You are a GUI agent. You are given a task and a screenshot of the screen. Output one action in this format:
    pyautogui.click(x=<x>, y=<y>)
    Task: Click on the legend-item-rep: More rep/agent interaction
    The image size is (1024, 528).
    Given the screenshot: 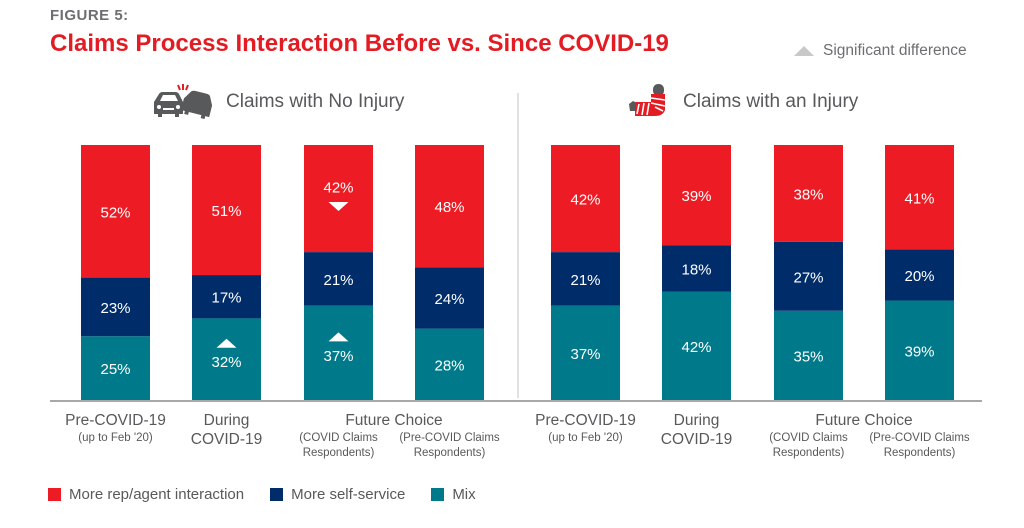 What is the action you would take?
    pyautogui.click(x=146, y=494)
    